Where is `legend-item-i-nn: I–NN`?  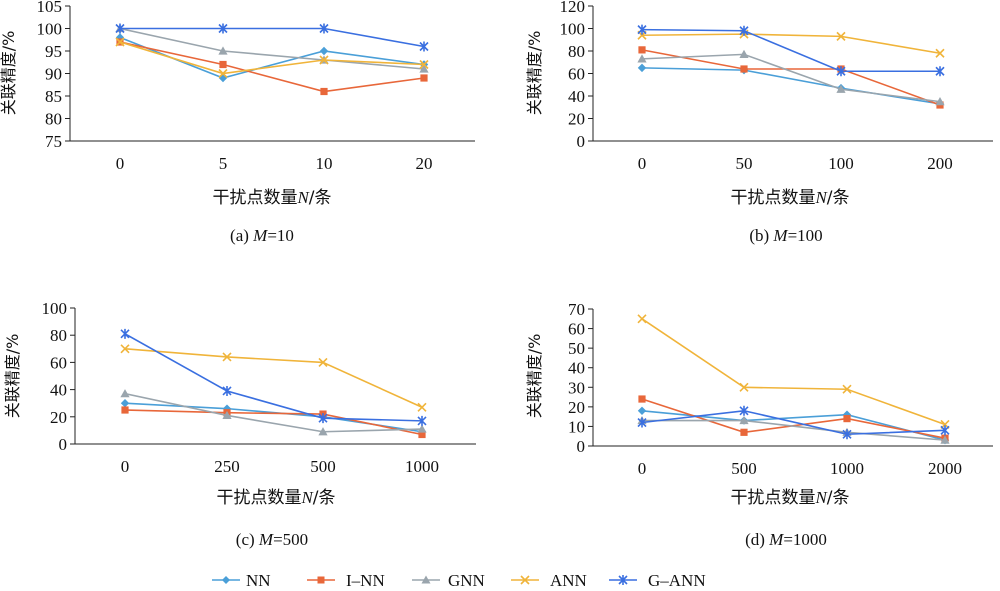 legend-item-i-nn: I–NN is located at coordinates (346, 580).